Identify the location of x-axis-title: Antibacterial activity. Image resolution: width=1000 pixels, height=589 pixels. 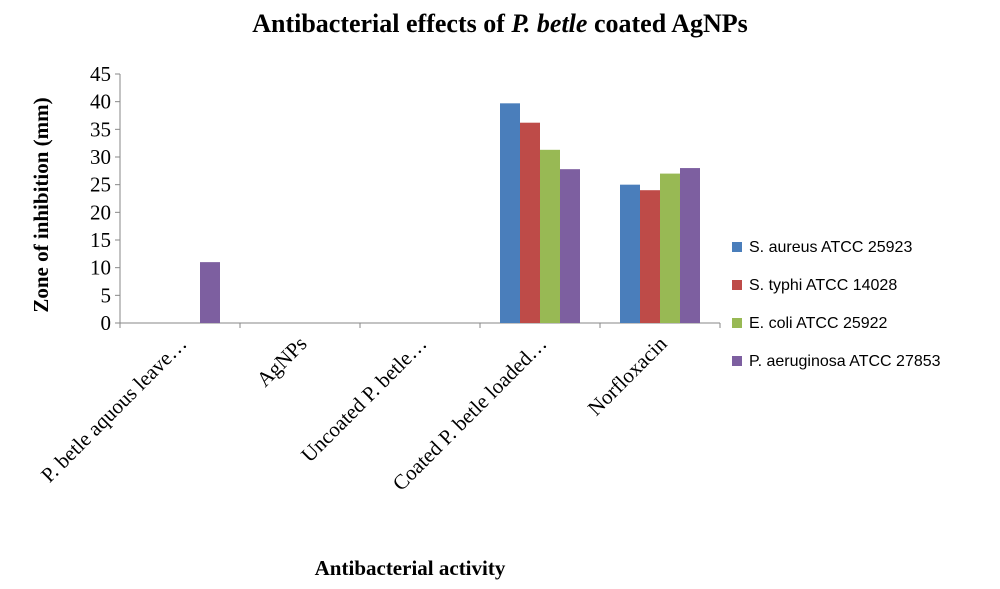
(410, 568).